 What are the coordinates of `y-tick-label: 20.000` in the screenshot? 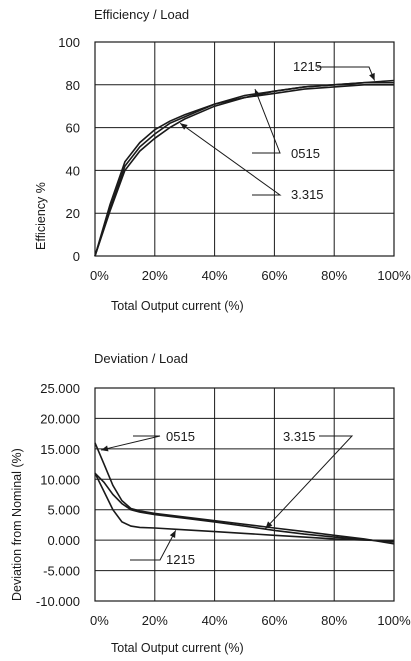 It's located at (60, 418).